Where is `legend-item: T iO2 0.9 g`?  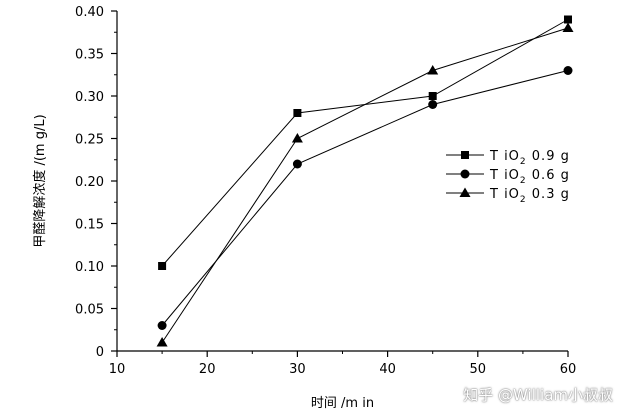
legend-item: T iO2 0.9 g is located at coordinates (508, 158).